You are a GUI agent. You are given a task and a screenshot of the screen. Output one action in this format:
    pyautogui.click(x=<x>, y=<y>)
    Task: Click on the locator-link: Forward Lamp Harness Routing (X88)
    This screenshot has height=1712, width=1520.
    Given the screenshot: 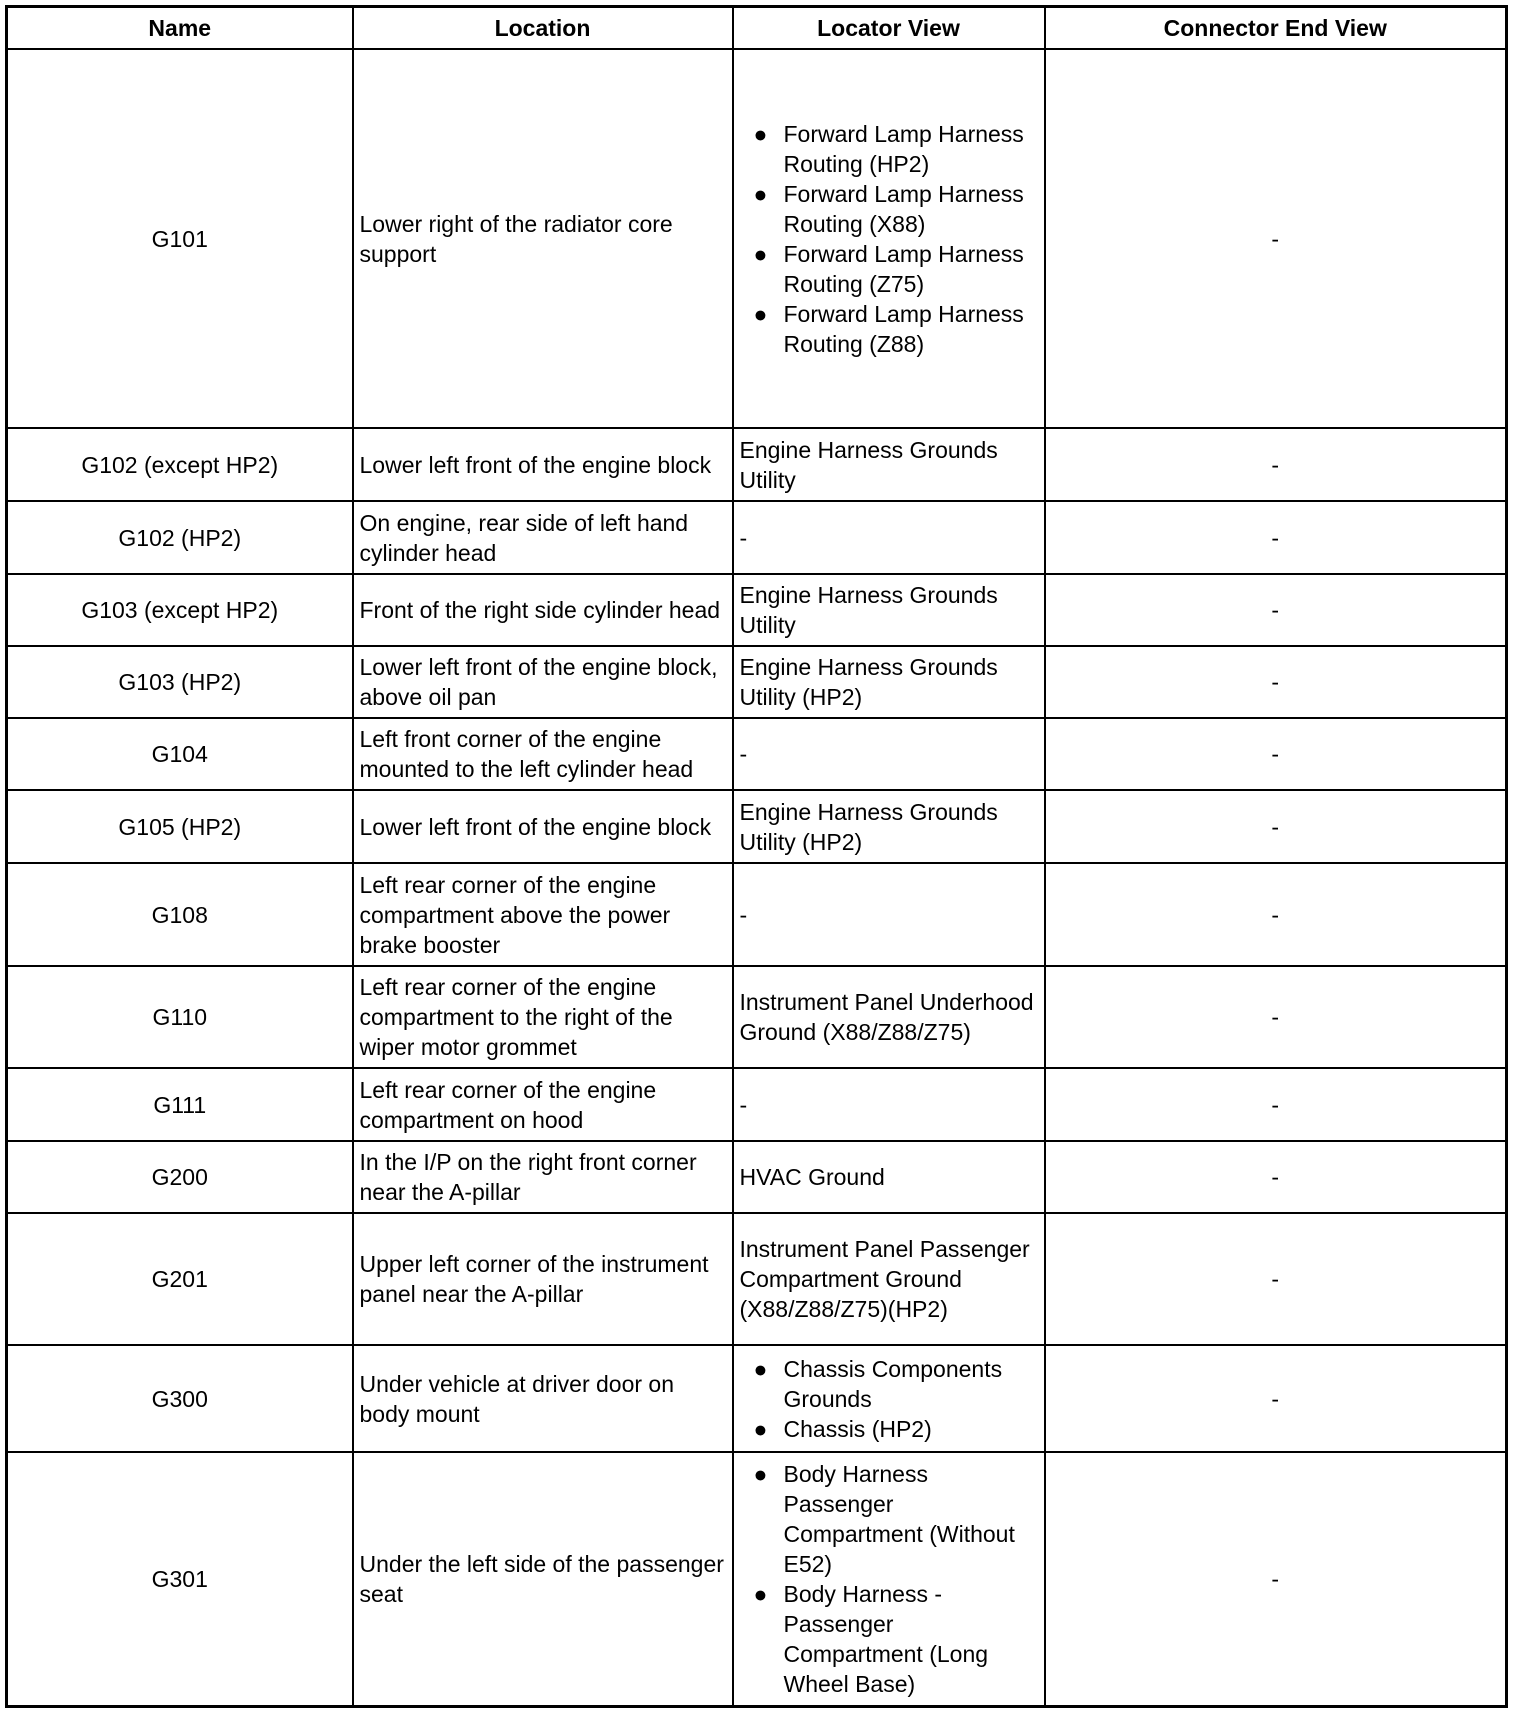 What is the action you would take?
    pyautogui.click(x=903, y=208)
    